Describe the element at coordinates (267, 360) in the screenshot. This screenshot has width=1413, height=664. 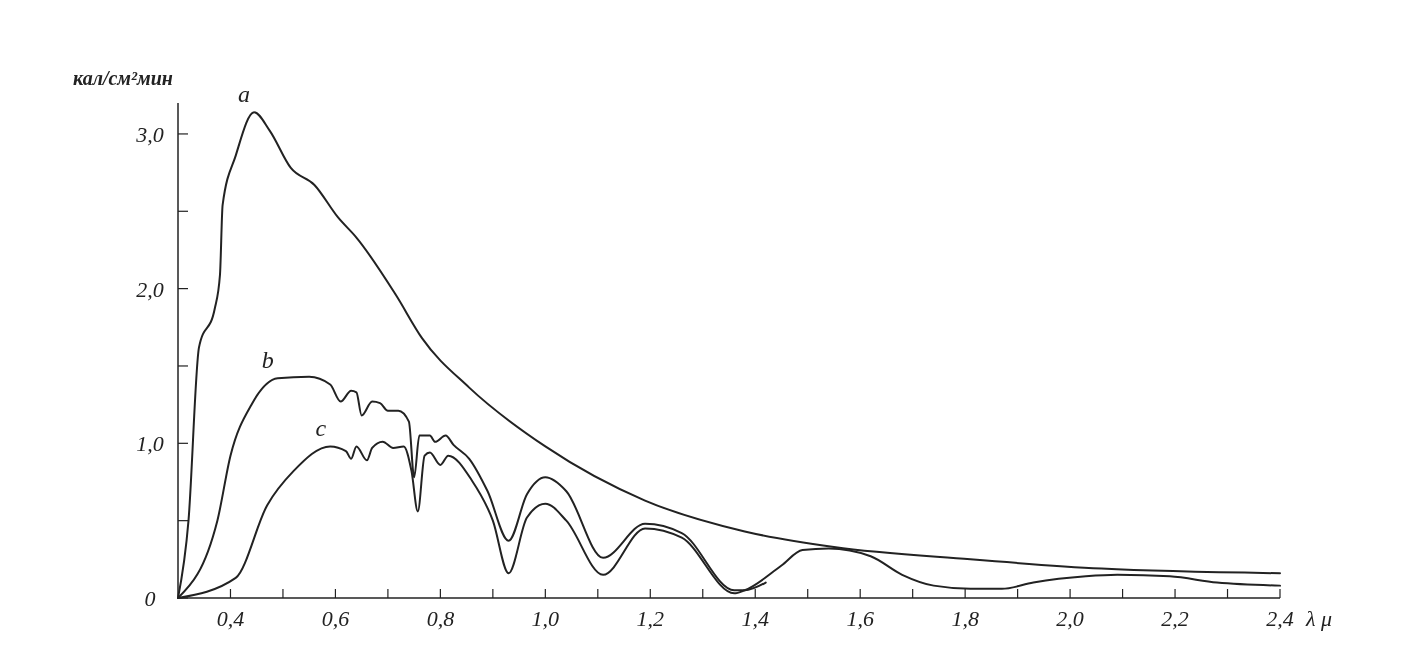
I see `series-label: b` at that location.